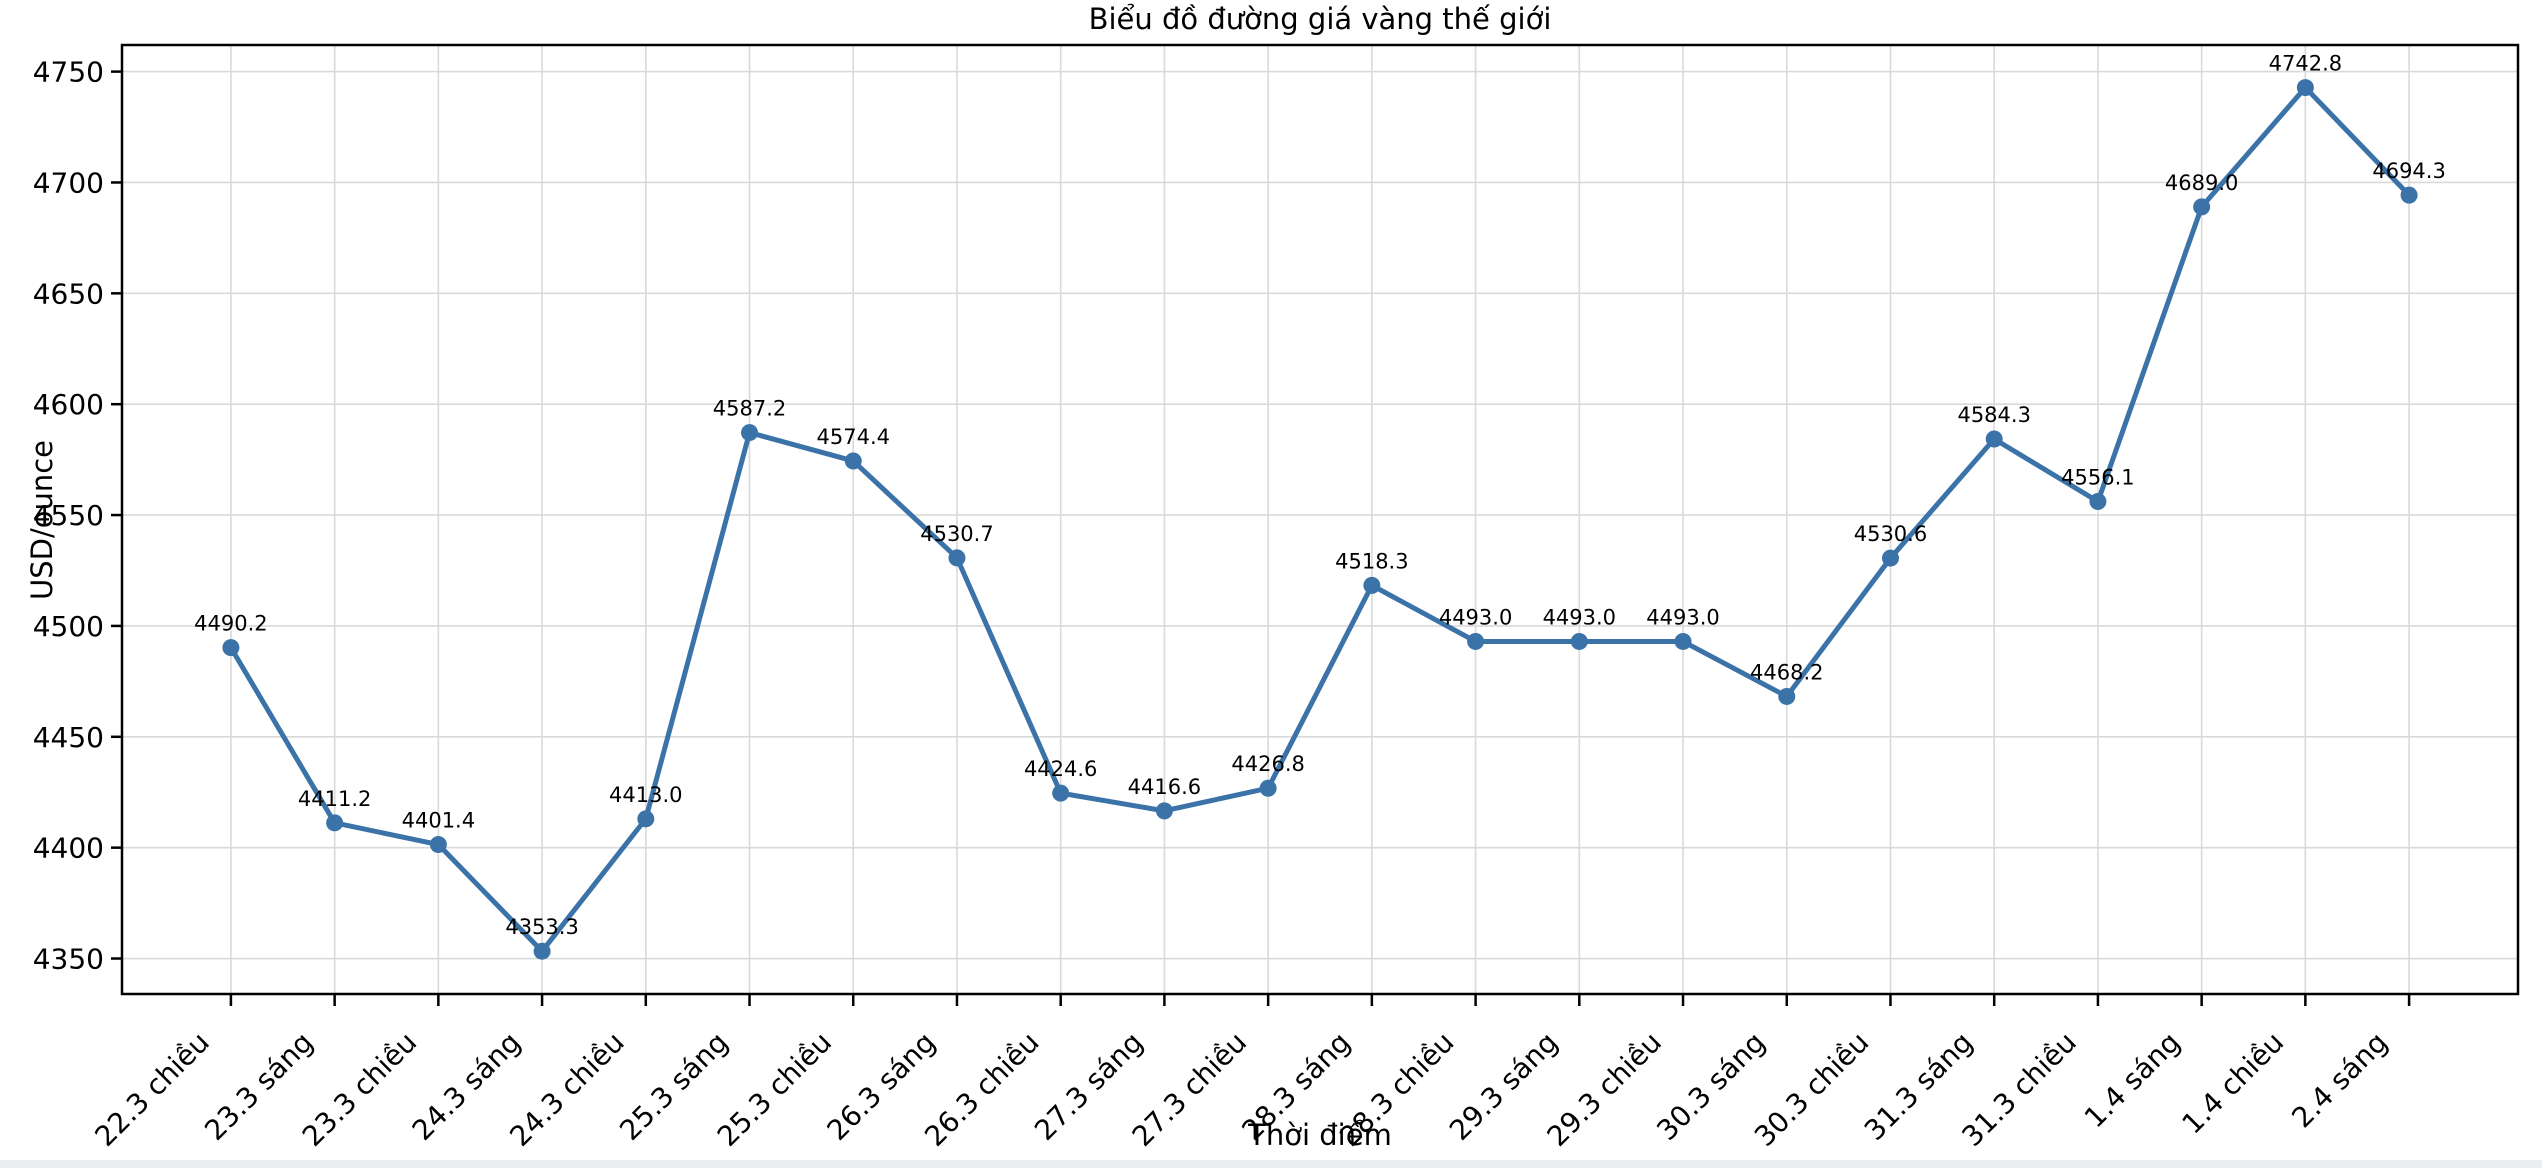  What do you see at coordinates (853, 437) in the screenshot?
I see `data-point-label-6: 4574.4` at bounding box center [853, 437].